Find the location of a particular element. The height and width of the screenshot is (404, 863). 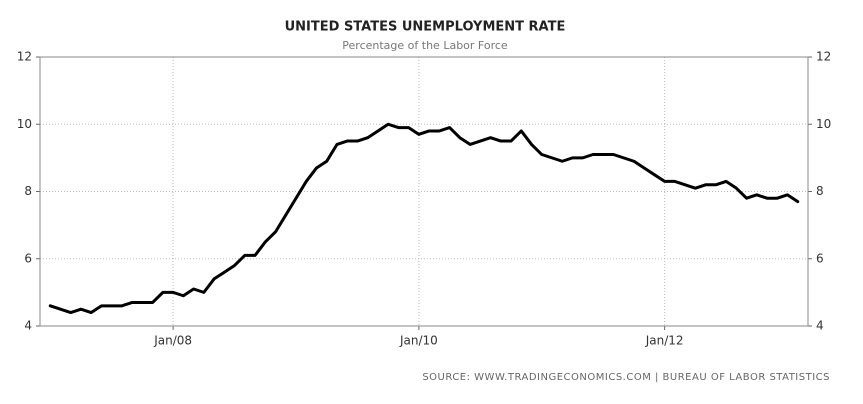

y-tick-label: 12 is located at coordinates (24, 57).